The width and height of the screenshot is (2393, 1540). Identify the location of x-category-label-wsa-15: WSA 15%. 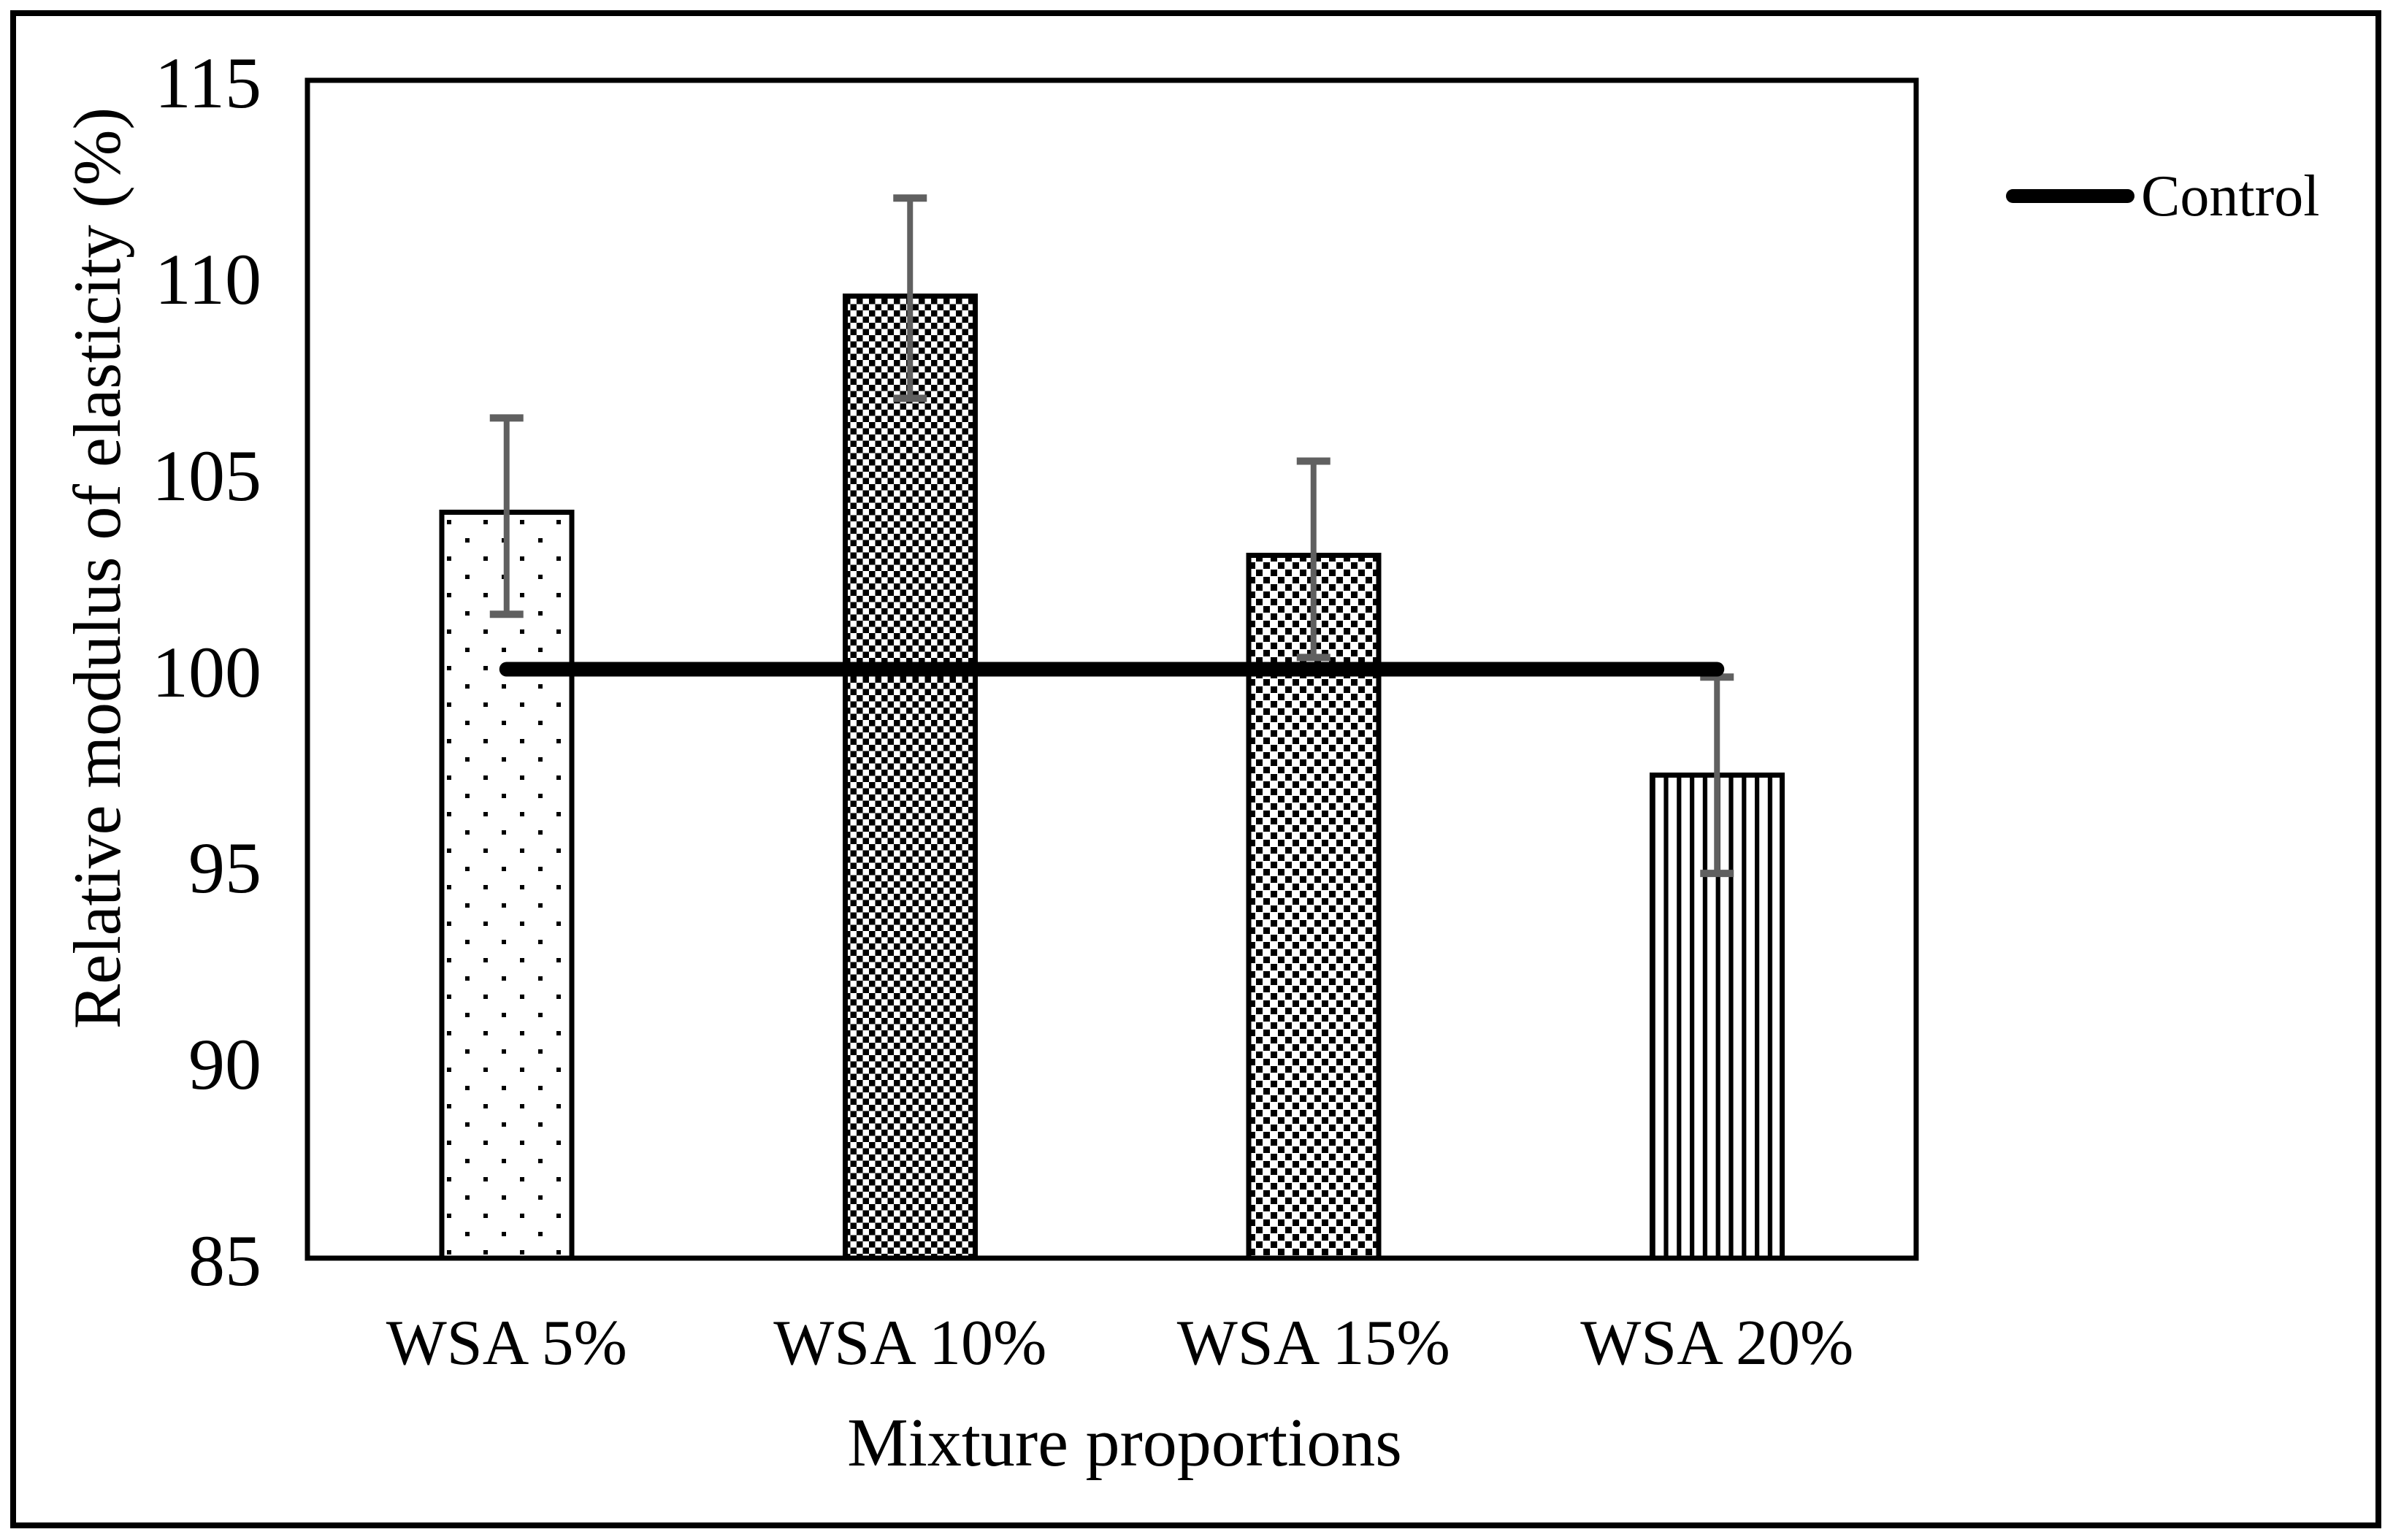
(1313, 1343).